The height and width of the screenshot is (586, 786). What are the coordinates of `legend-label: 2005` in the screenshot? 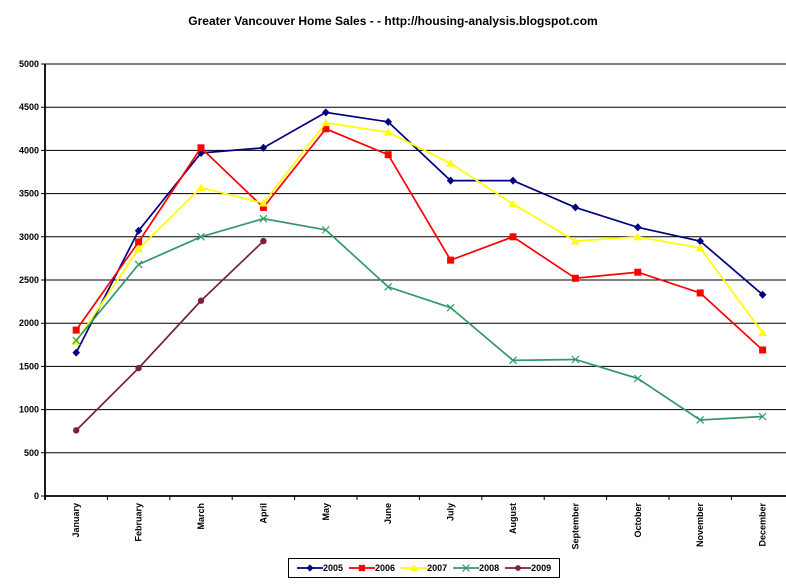 It's located at (333, 568).